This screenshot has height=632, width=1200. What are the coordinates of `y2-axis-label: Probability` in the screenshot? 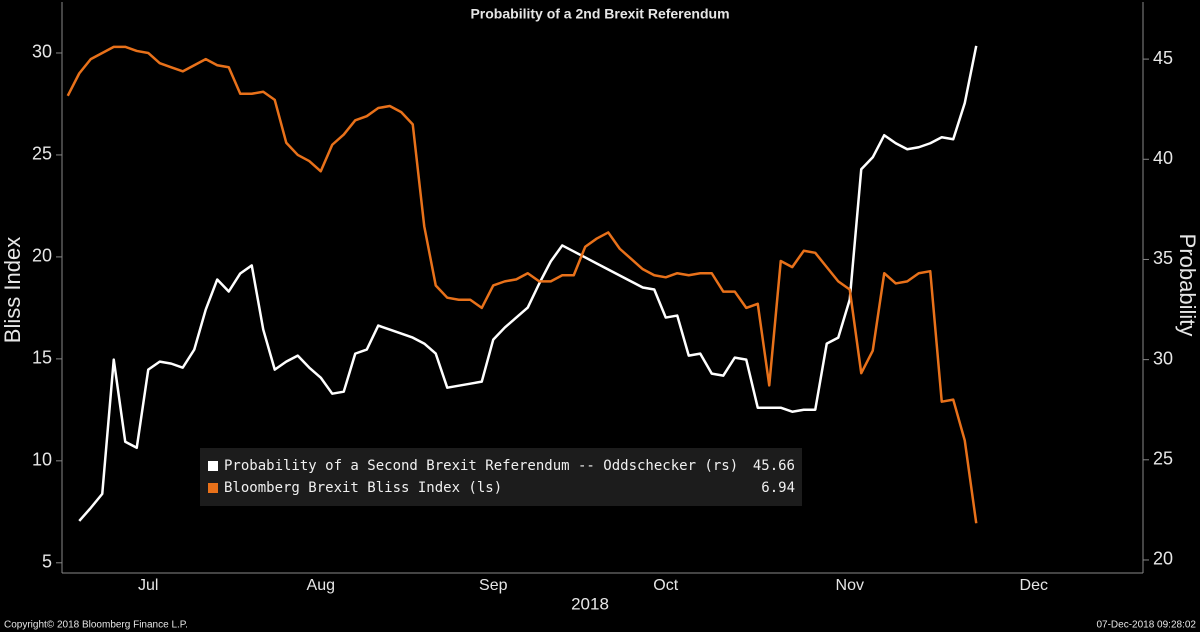 It's located at (1187, 285).